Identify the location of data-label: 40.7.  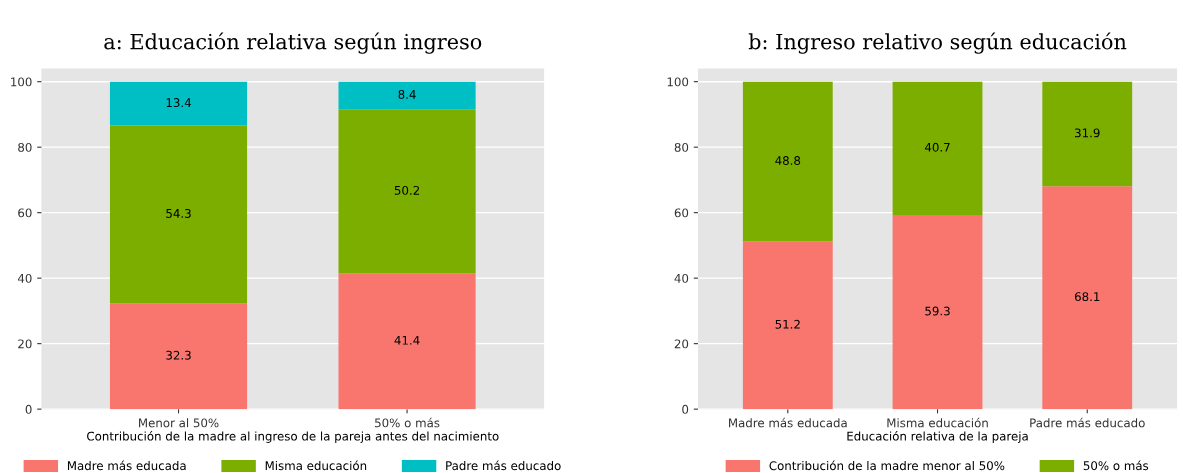
(937, 147).